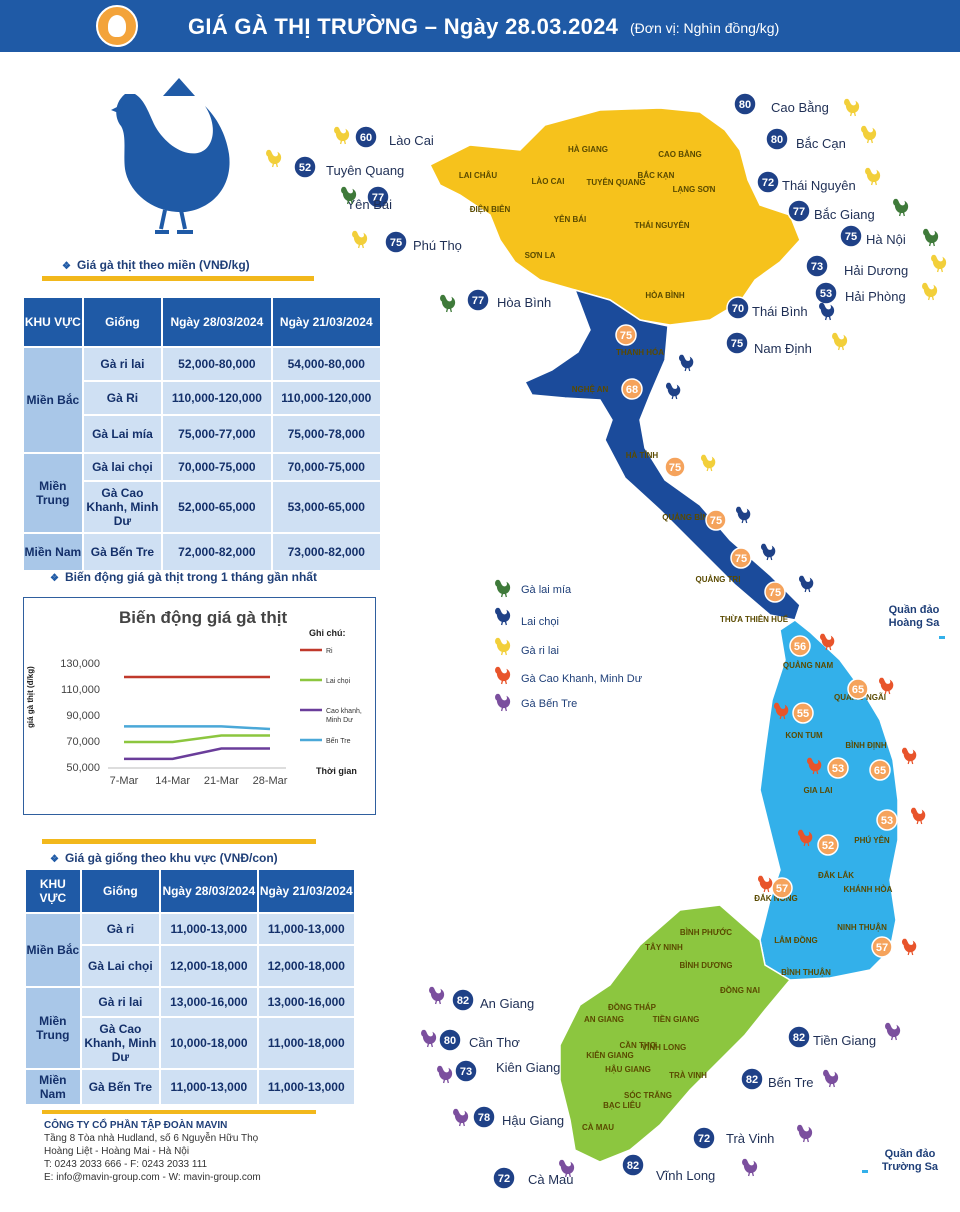 The width and height of the screenshot is (960, 1212). Describe the element at coordinates (817, 267) in the screenshot. I see `price-badge-value: 73` at that location.